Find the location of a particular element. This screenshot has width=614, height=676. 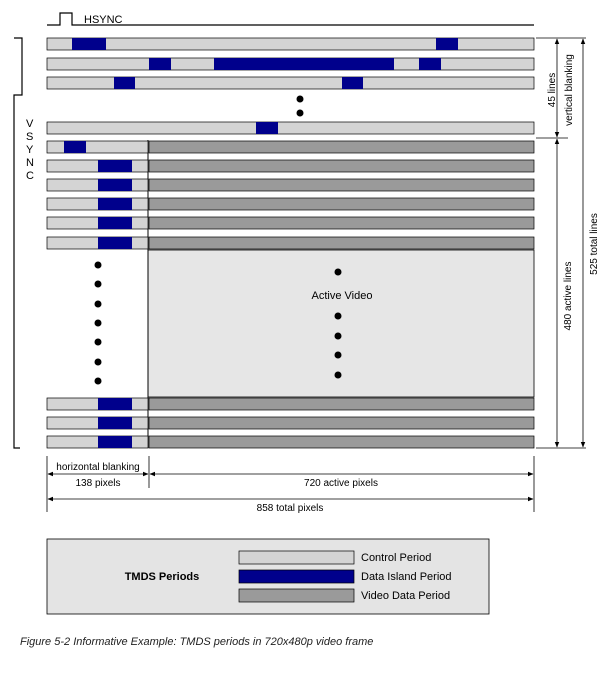

active-lines-label: 480 active lines is located at coordinates (568, 296).